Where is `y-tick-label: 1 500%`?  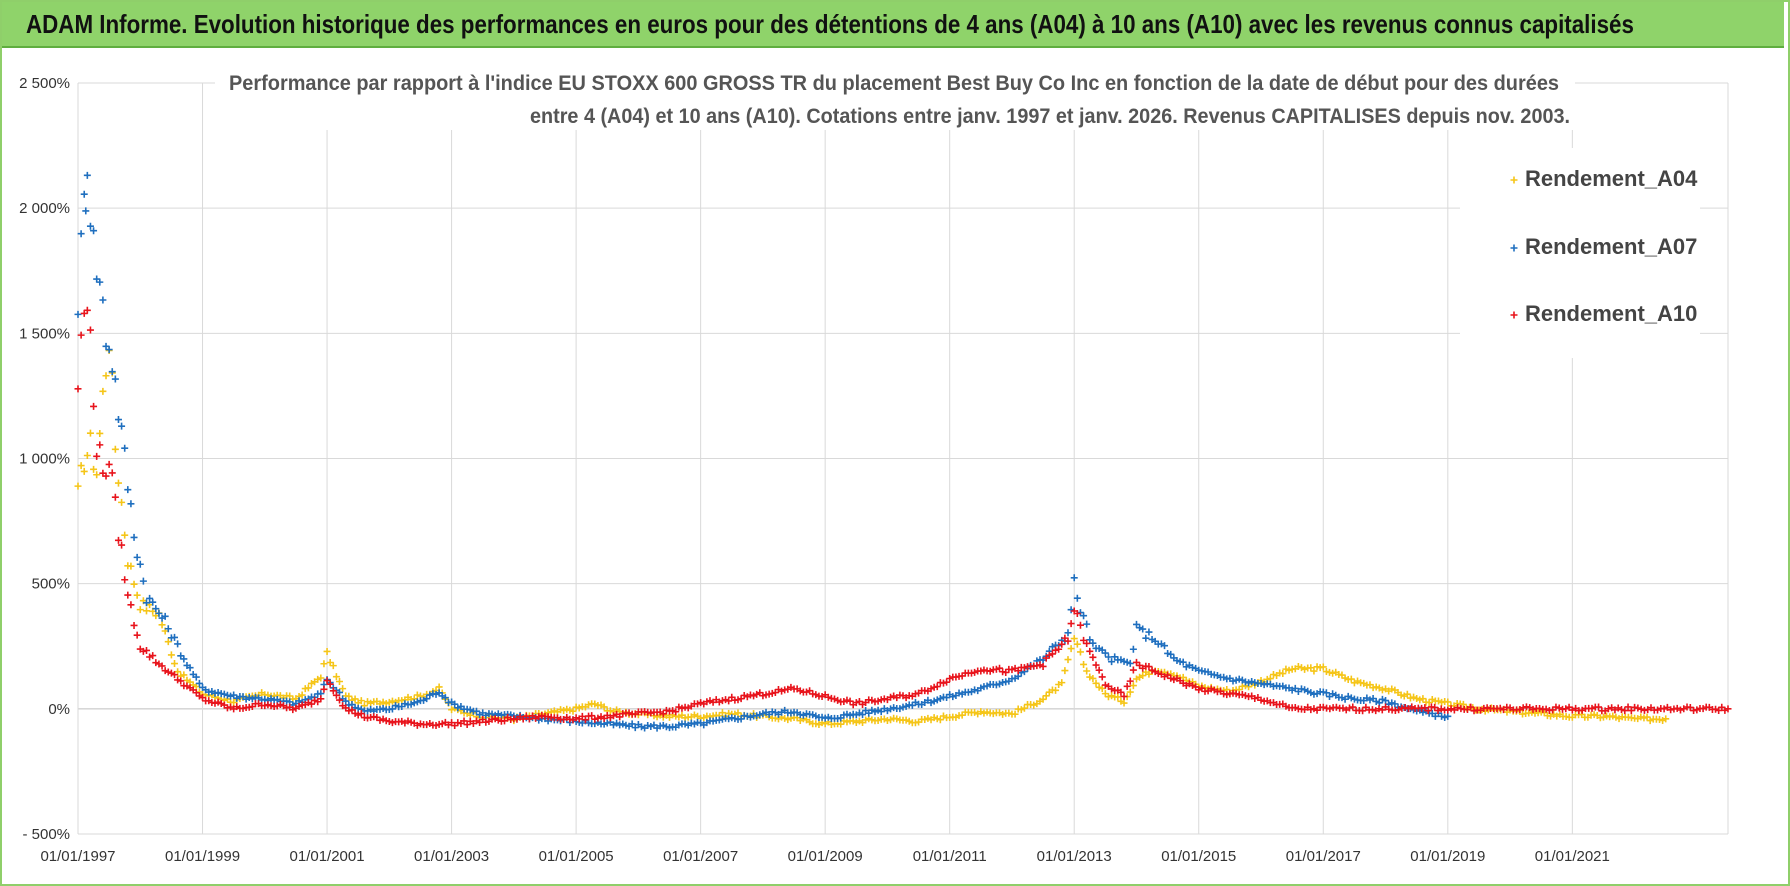
y-tick-label: 1 500% is located at coordinates (44, 333).